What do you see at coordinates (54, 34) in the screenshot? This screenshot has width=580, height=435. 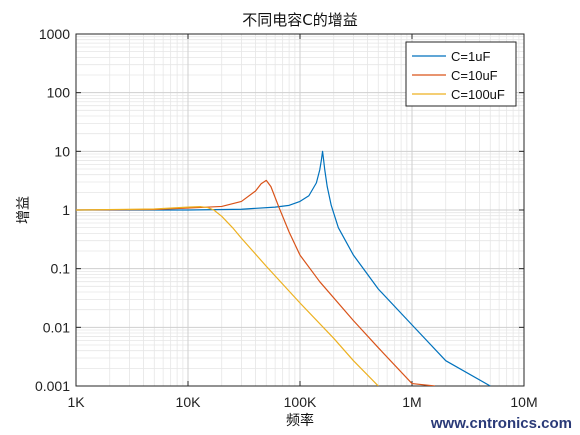 I see `y-tick-label: 1000` at bounding box center [54, 34].